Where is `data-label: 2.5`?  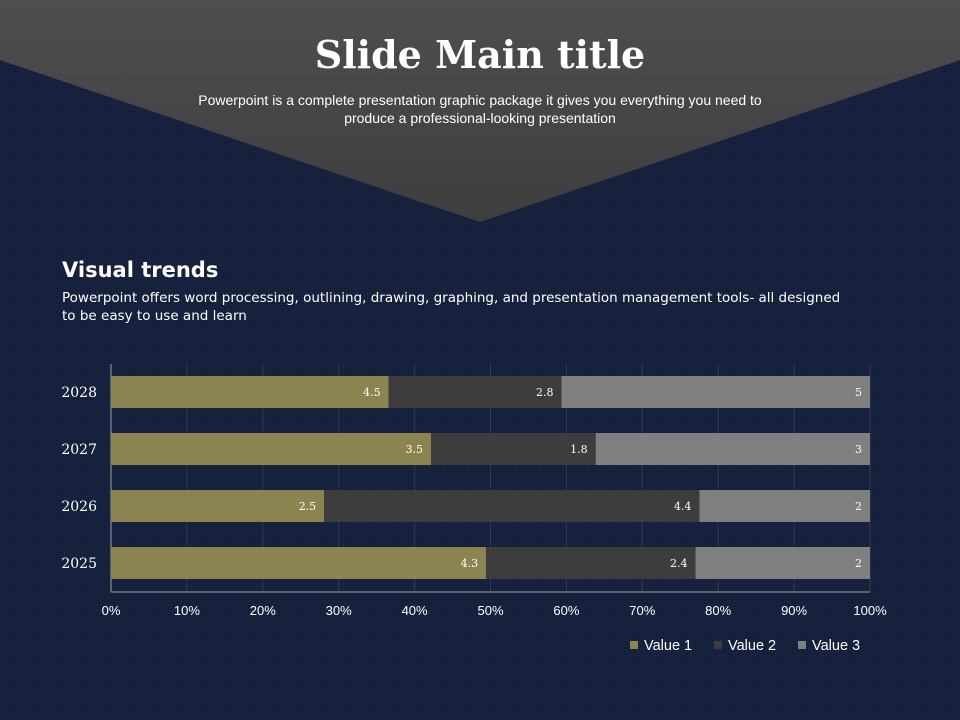
data-label: 2.5 is located at coordinates (308, 506).